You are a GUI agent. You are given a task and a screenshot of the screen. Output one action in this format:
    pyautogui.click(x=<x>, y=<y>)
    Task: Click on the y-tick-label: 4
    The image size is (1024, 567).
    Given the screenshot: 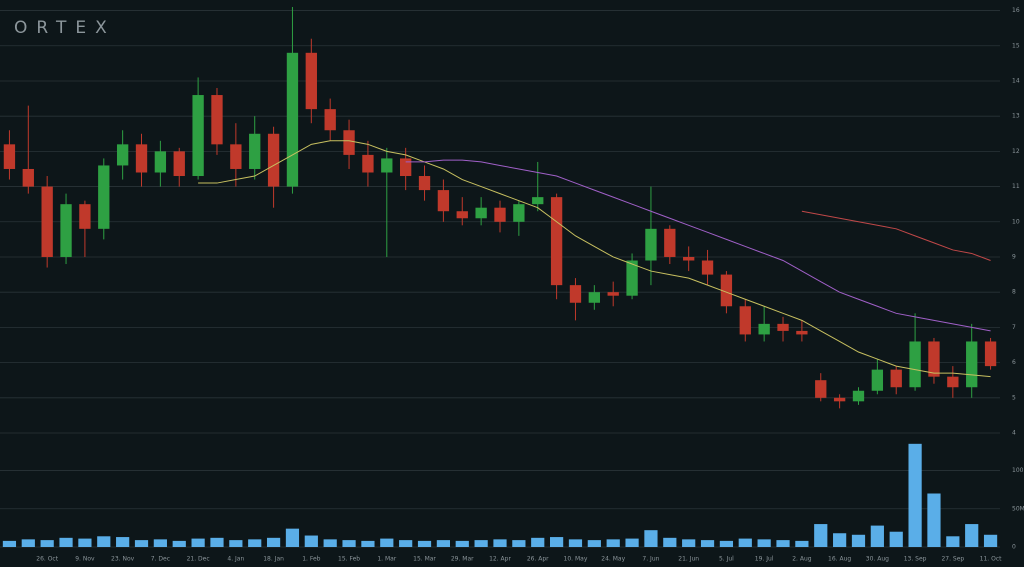 What is the action you would take?
    pyautogui.click(x=1014, y=433)
    